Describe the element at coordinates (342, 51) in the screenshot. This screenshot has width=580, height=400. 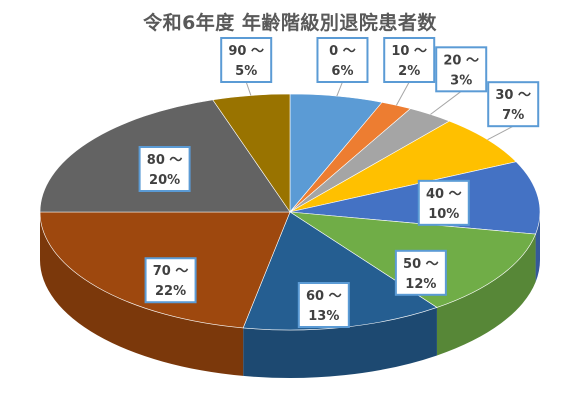
I see `category-label: 0 ～` at that location.